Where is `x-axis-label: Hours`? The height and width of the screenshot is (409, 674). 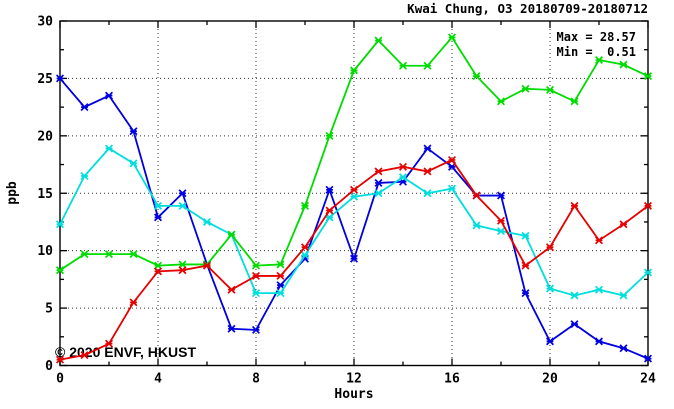 x-axis-label: Hours is located at coordinates (353, 394).